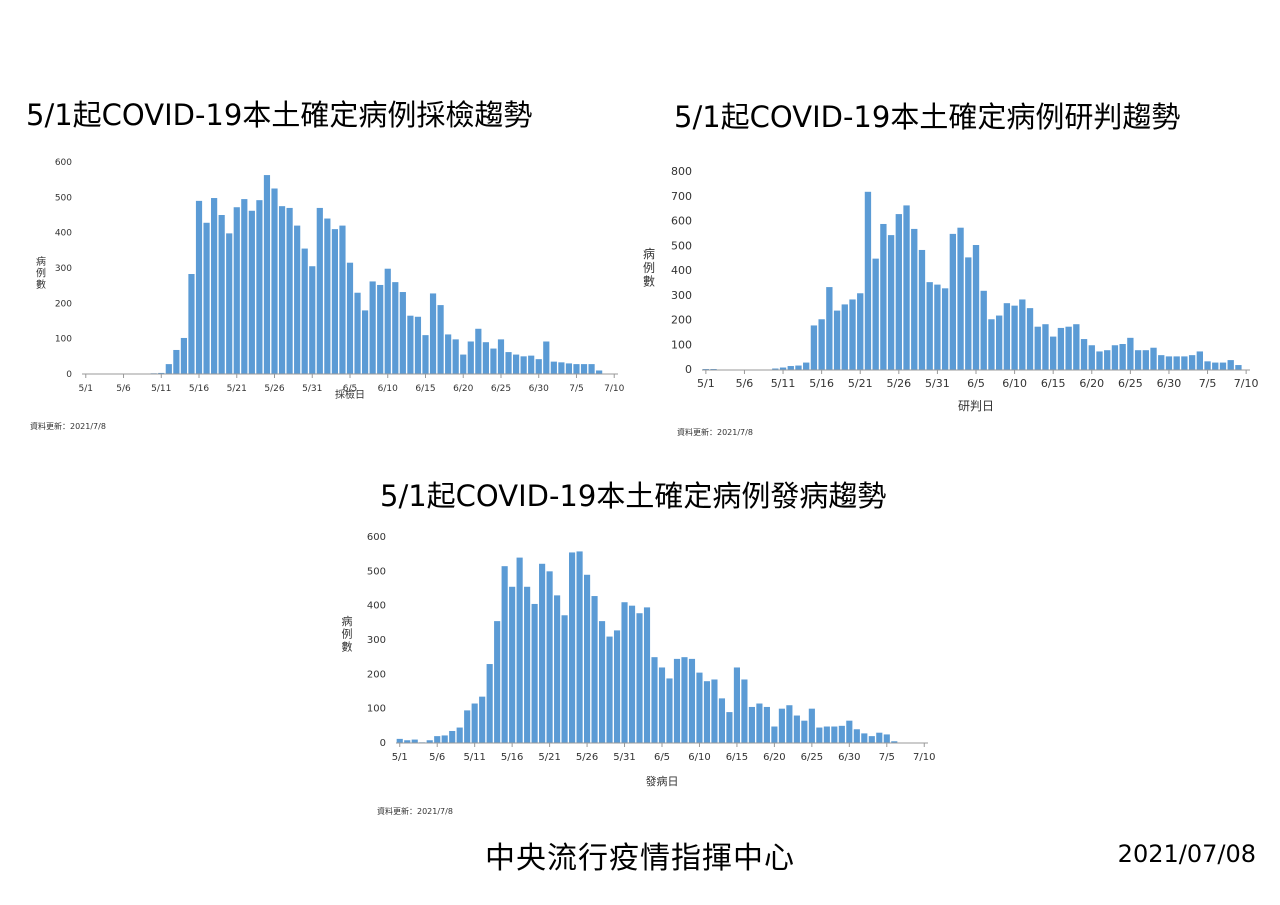 This screenshot has width=1280, height=905. Describe the element at coordinates (350, 389) in the screenshot. I see `x-tick-label: 6/5` at that location.